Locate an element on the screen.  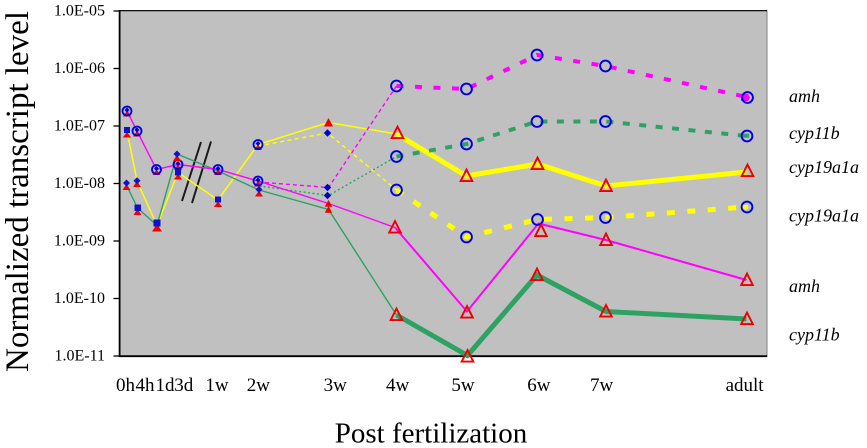
svg-text: 0h is located at coordinates (126, 385).